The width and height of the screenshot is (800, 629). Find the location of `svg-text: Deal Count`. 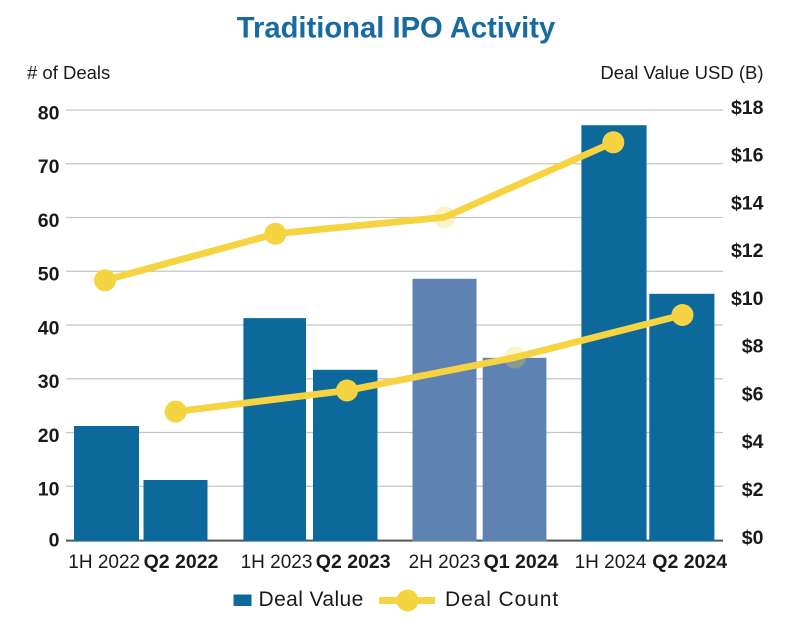

svg-text: Deal Count is located at coordinates (502, 599).